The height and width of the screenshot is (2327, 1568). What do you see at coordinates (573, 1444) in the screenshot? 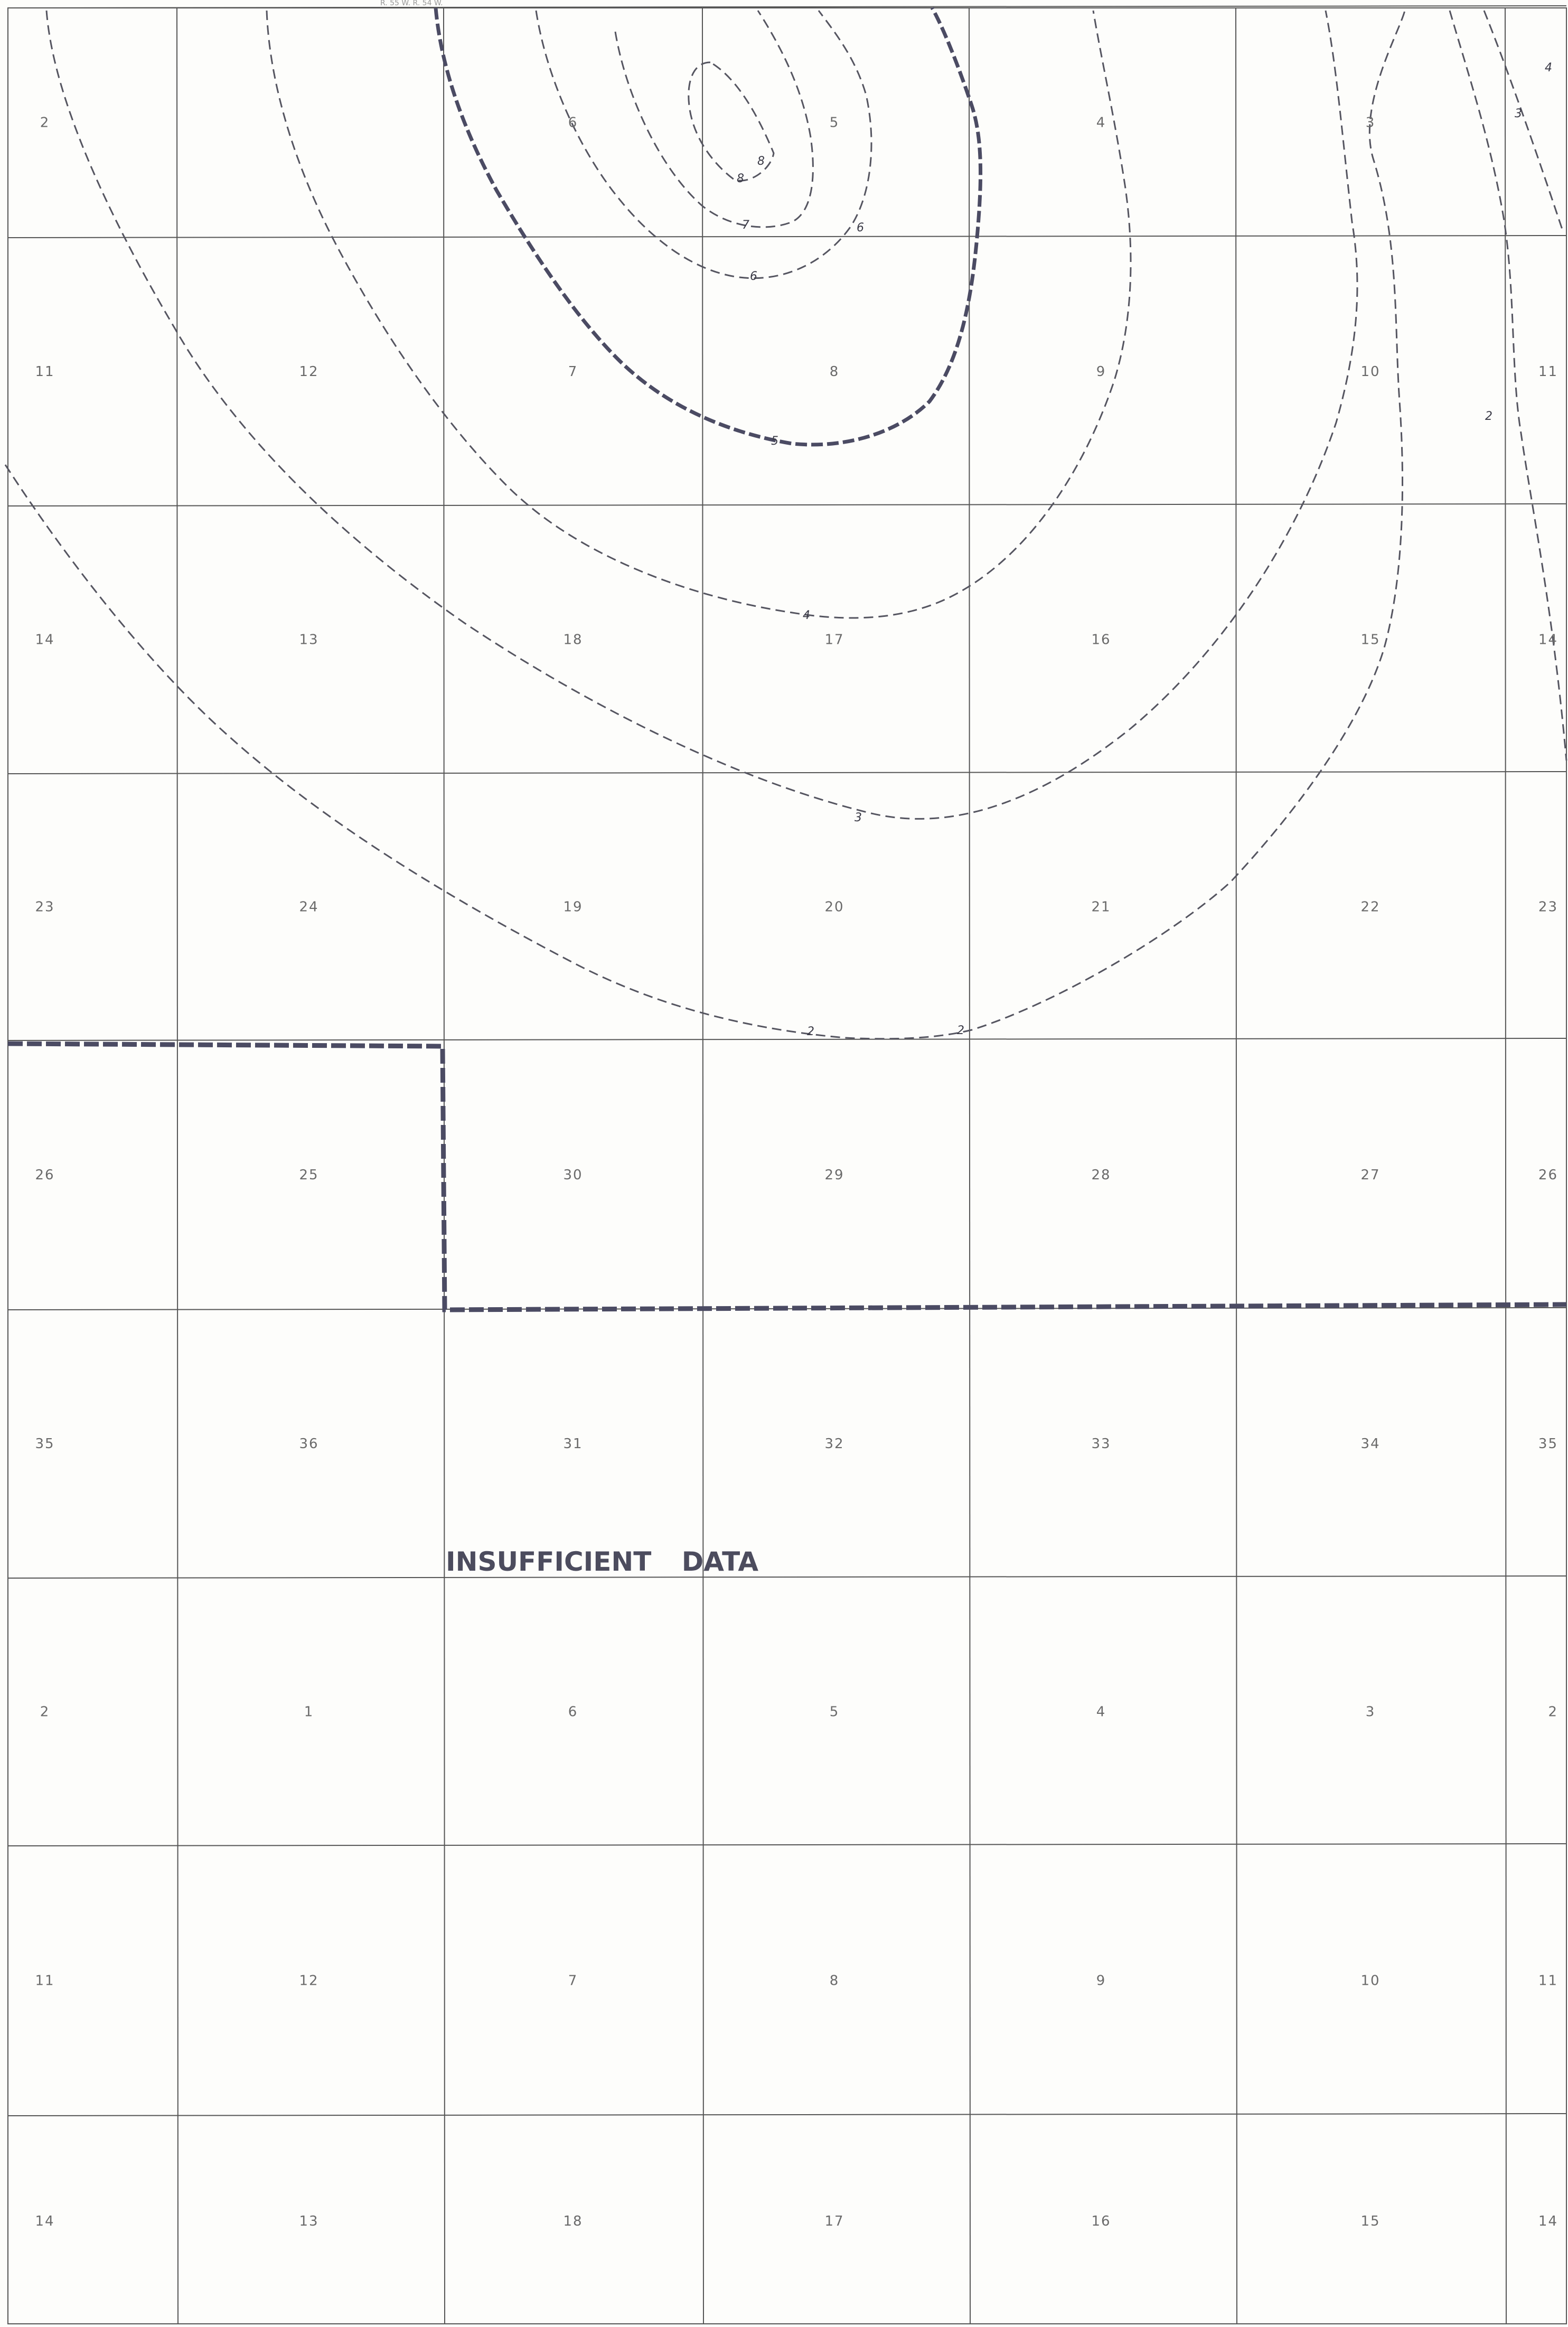
I see `section-number: 31` at bounding box center [573, 1444].